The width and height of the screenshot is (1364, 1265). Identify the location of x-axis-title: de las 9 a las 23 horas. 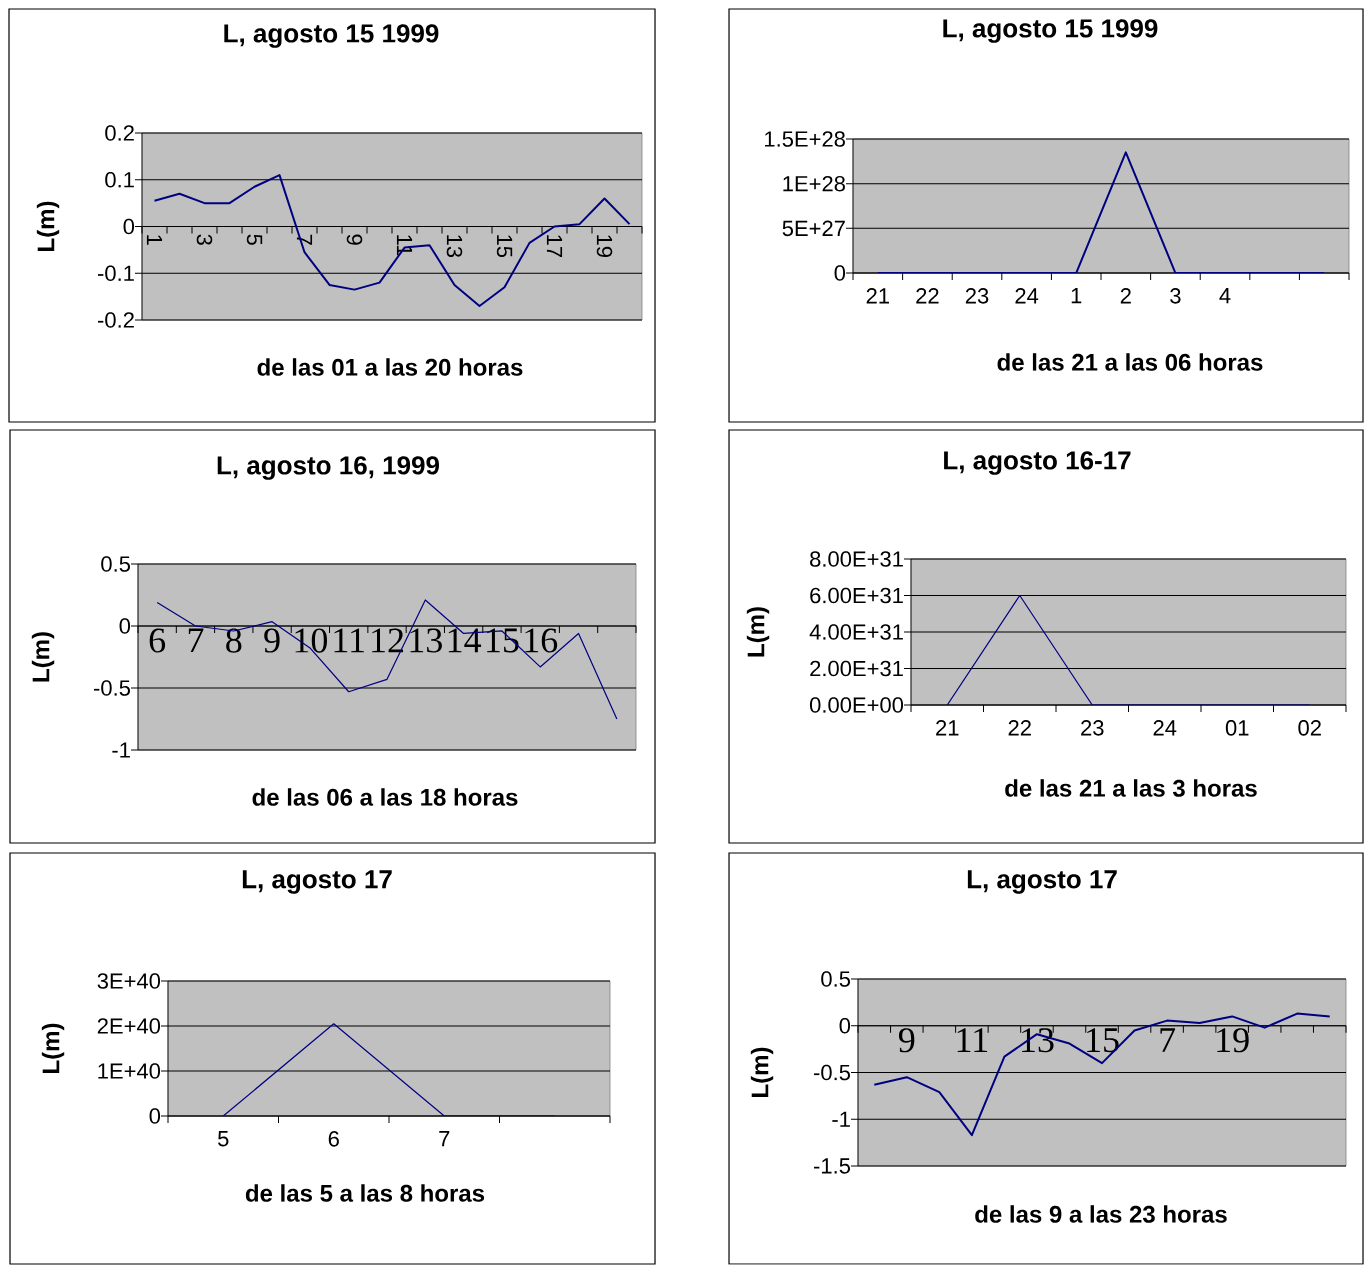
(1101, 1214).